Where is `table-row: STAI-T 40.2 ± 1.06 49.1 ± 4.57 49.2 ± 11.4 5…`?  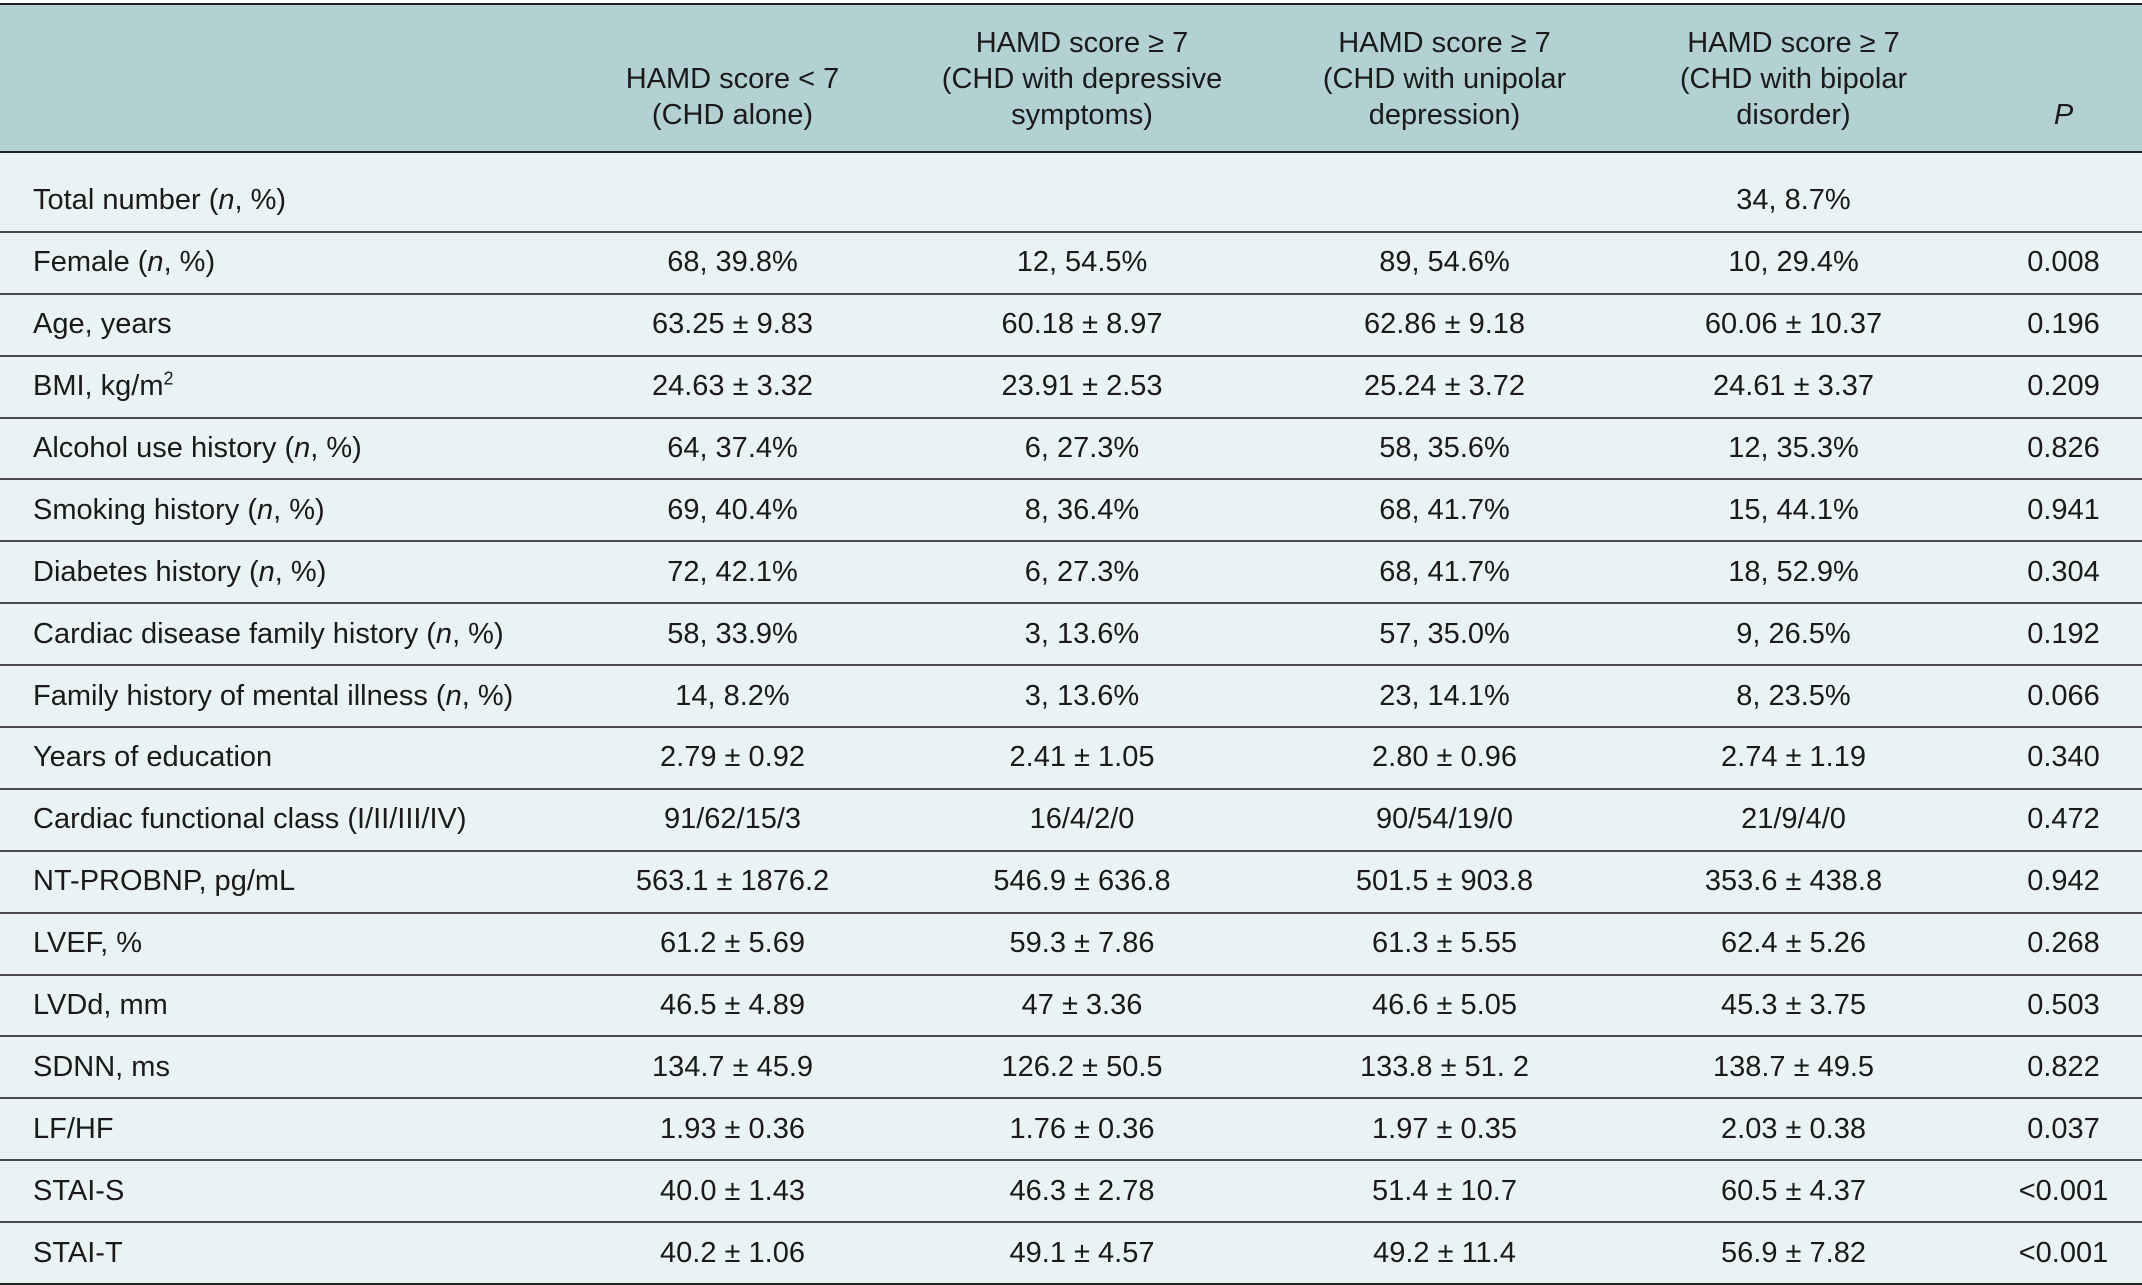 table-row: STAI-T 40.2 ± 1.06 49.1 ± 4.57 49.2 ± 11.4 5… is located at coordinates (1071, 1253).